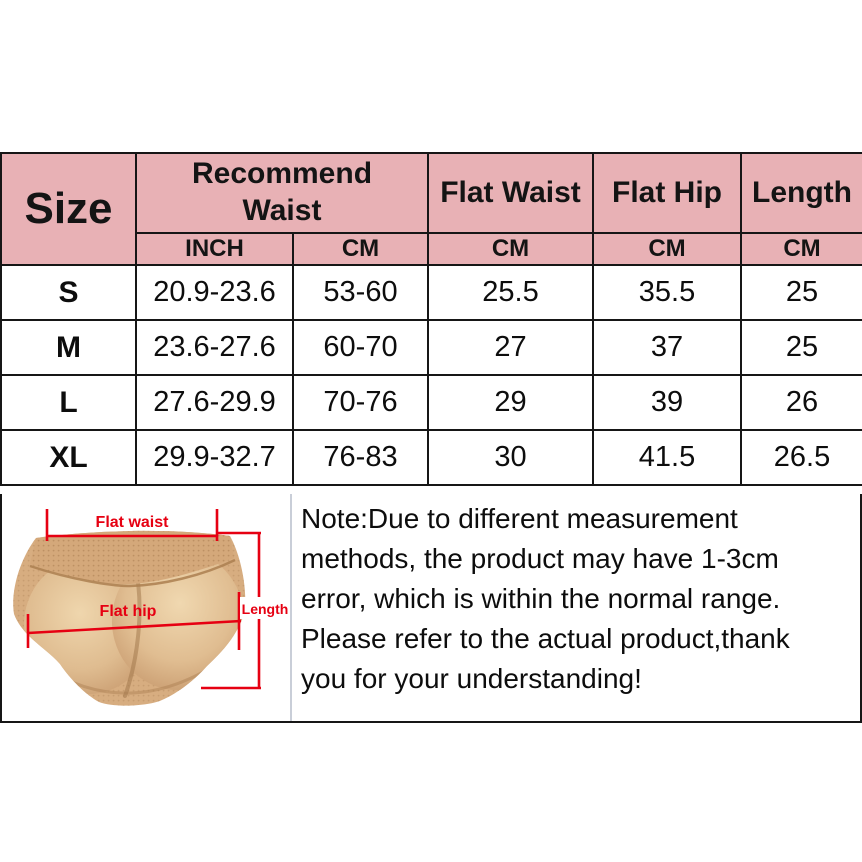  Describe the element at coordinates (360, 402) in the screenshot. I see `value-cell: 70-76` at that location.